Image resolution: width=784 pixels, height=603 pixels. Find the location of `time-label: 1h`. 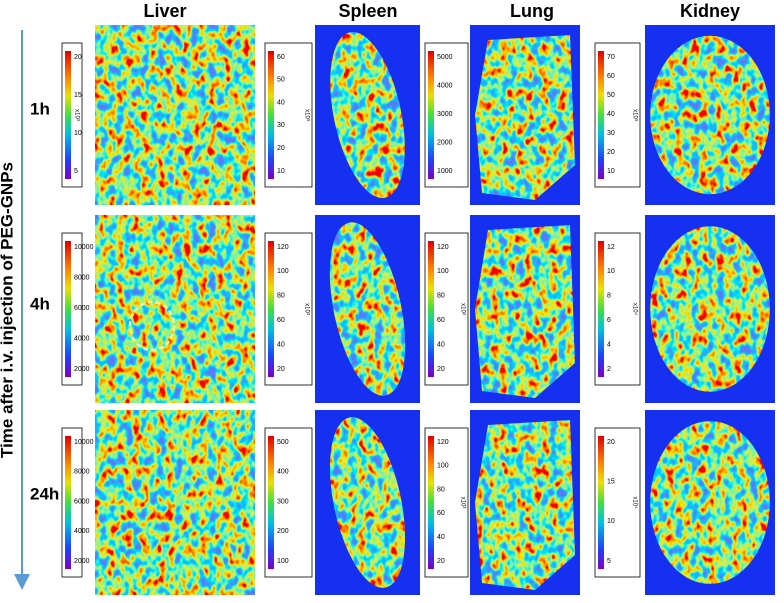

time-label: 1h is located at coordinates (40, 108).